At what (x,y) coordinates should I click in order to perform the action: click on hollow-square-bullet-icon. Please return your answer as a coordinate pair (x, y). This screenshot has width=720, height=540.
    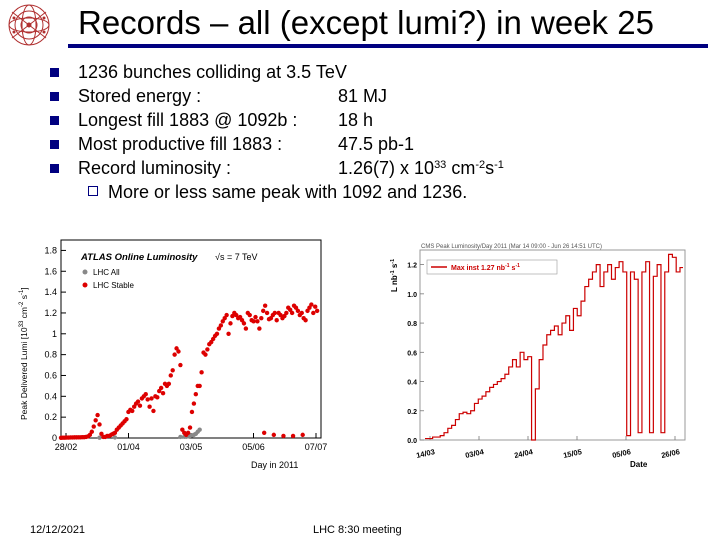
    Looking at the image, I should click on (93, 191).